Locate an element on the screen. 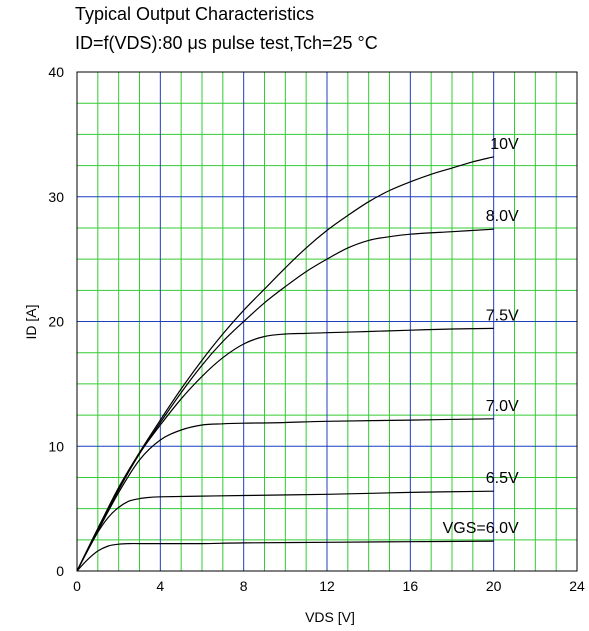 Image resolution: width=589 pixels, height=631 pixels. chart-title: Typical Output Characteristics is located at coordinates (195, 14).